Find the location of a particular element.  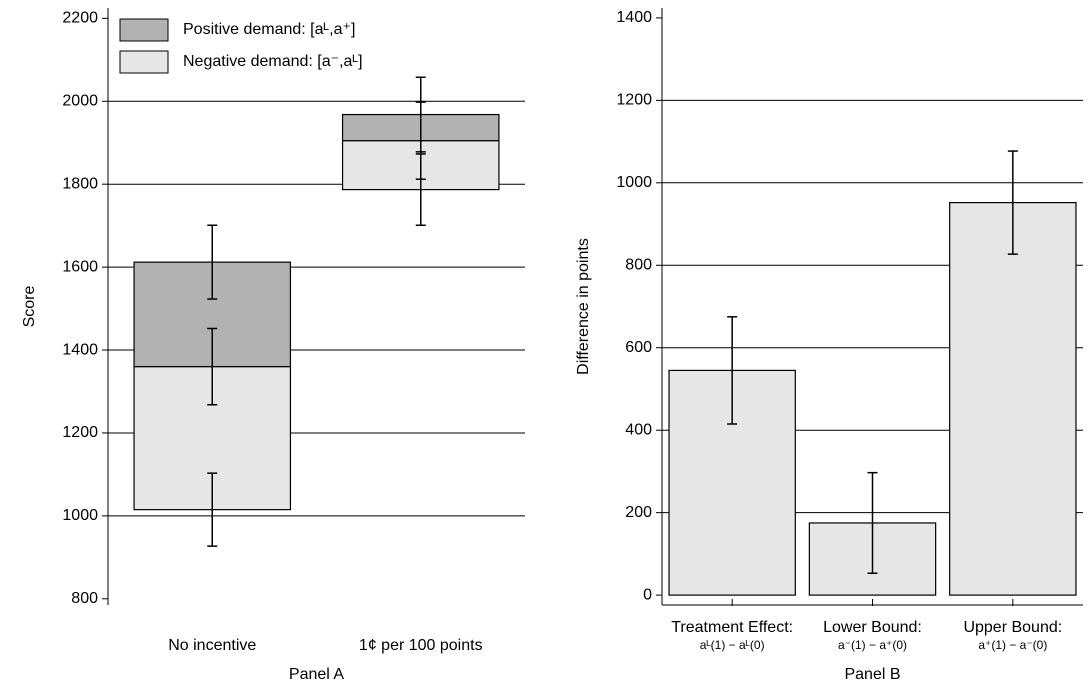

y-tick-label: 400 is located at coordinates (638, 429).